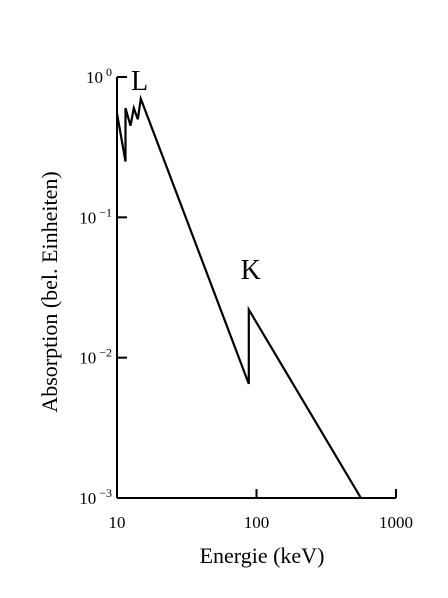 Image resolution: width=448 pixels, height=598 pixels. I want to click on y-axis-title: Absorption (bel. Einheiten), so click(49, 291).